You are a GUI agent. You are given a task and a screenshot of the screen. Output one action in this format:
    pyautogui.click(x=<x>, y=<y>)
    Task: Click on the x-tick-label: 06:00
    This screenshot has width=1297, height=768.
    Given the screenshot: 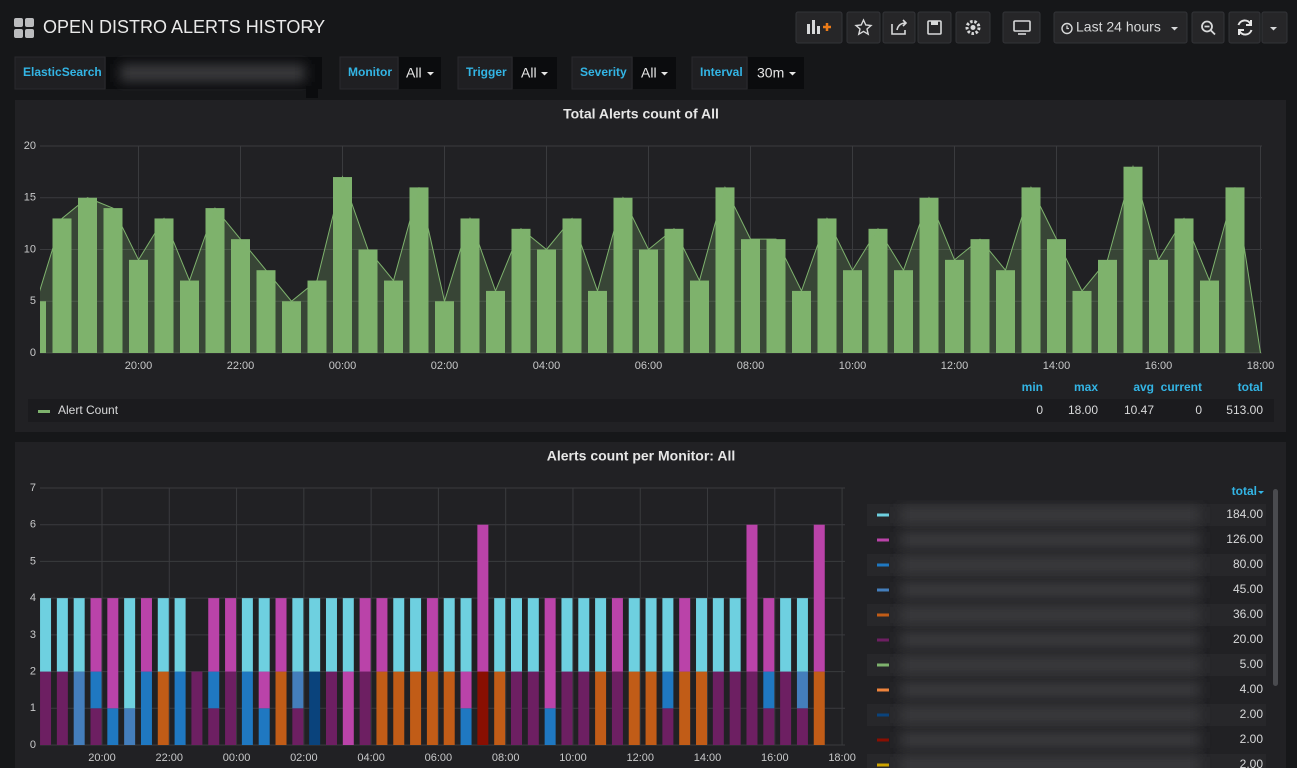 What is the action you would take?
    pyautogui.click(x=439, y=758)
    